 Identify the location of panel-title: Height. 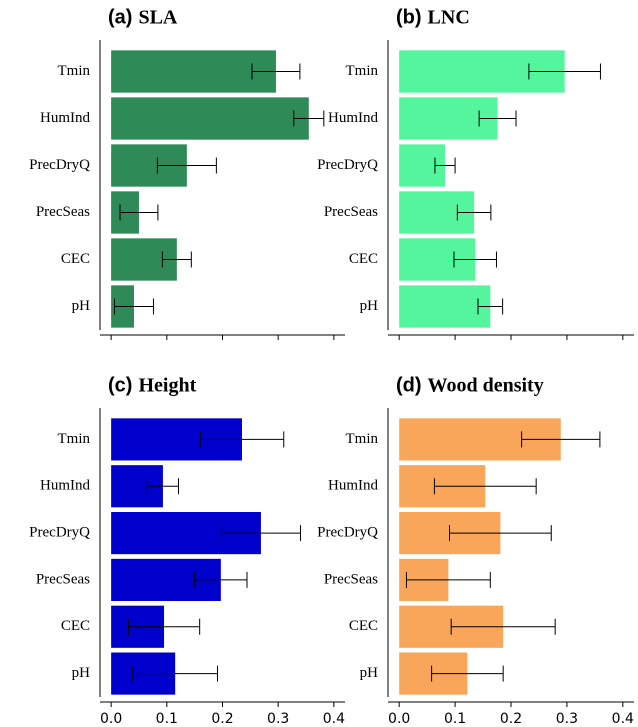
(167, 386).